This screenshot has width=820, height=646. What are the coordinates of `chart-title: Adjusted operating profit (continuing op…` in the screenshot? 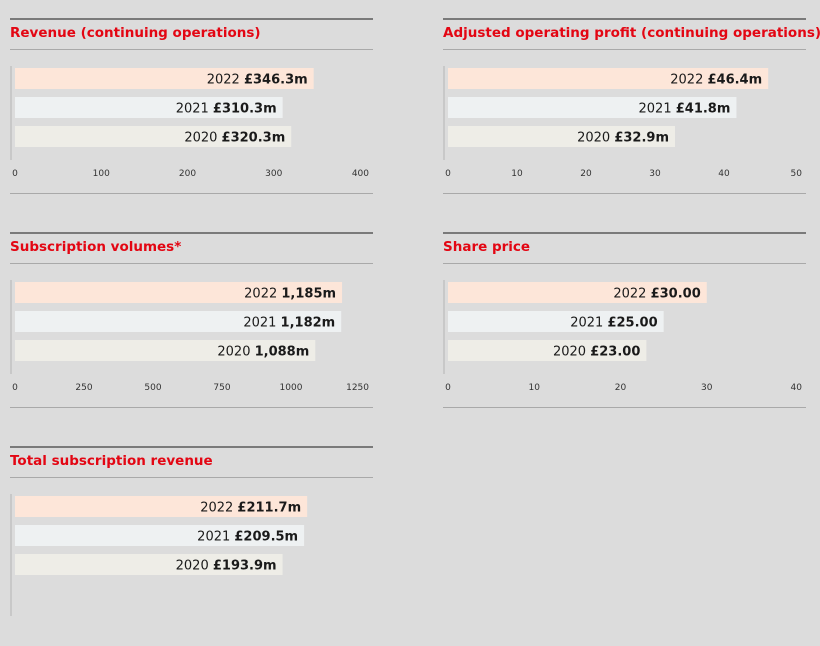 It's located at (631, 33).